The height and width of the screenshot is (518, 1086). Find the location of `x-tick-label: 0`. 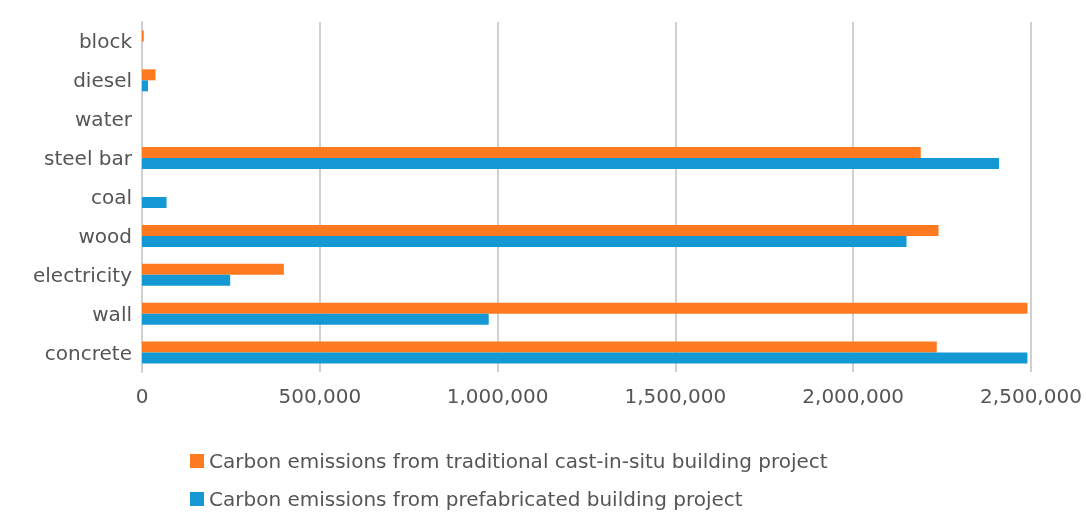

x-tick-label: 0 is located at coordinates (142, 396).